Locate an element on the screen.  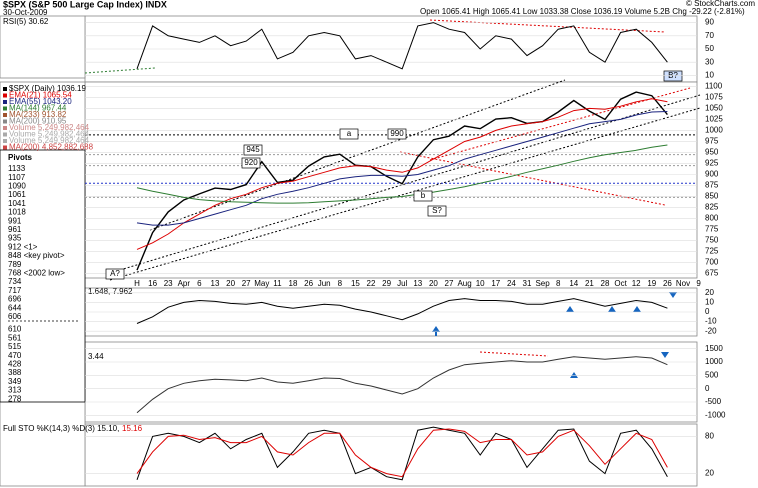
pivot: 1133 is located at coordinates (17, 168).